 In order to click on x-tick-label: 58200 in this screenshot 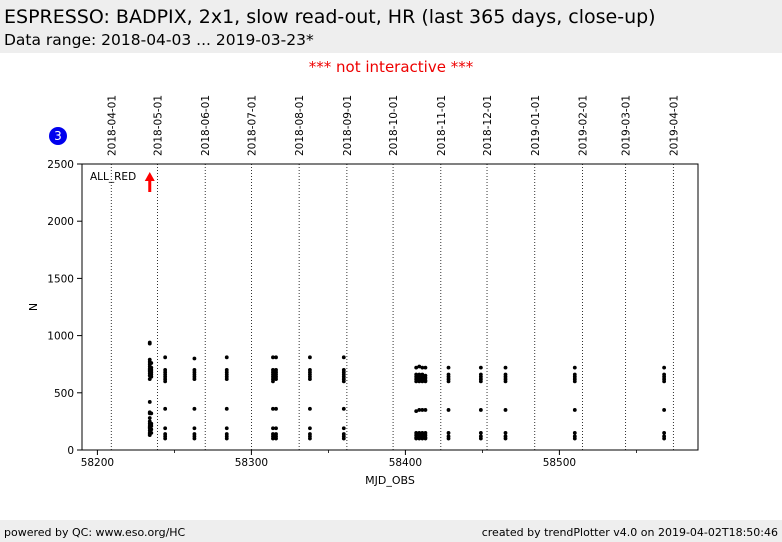, I will do `click(97, 463)`.